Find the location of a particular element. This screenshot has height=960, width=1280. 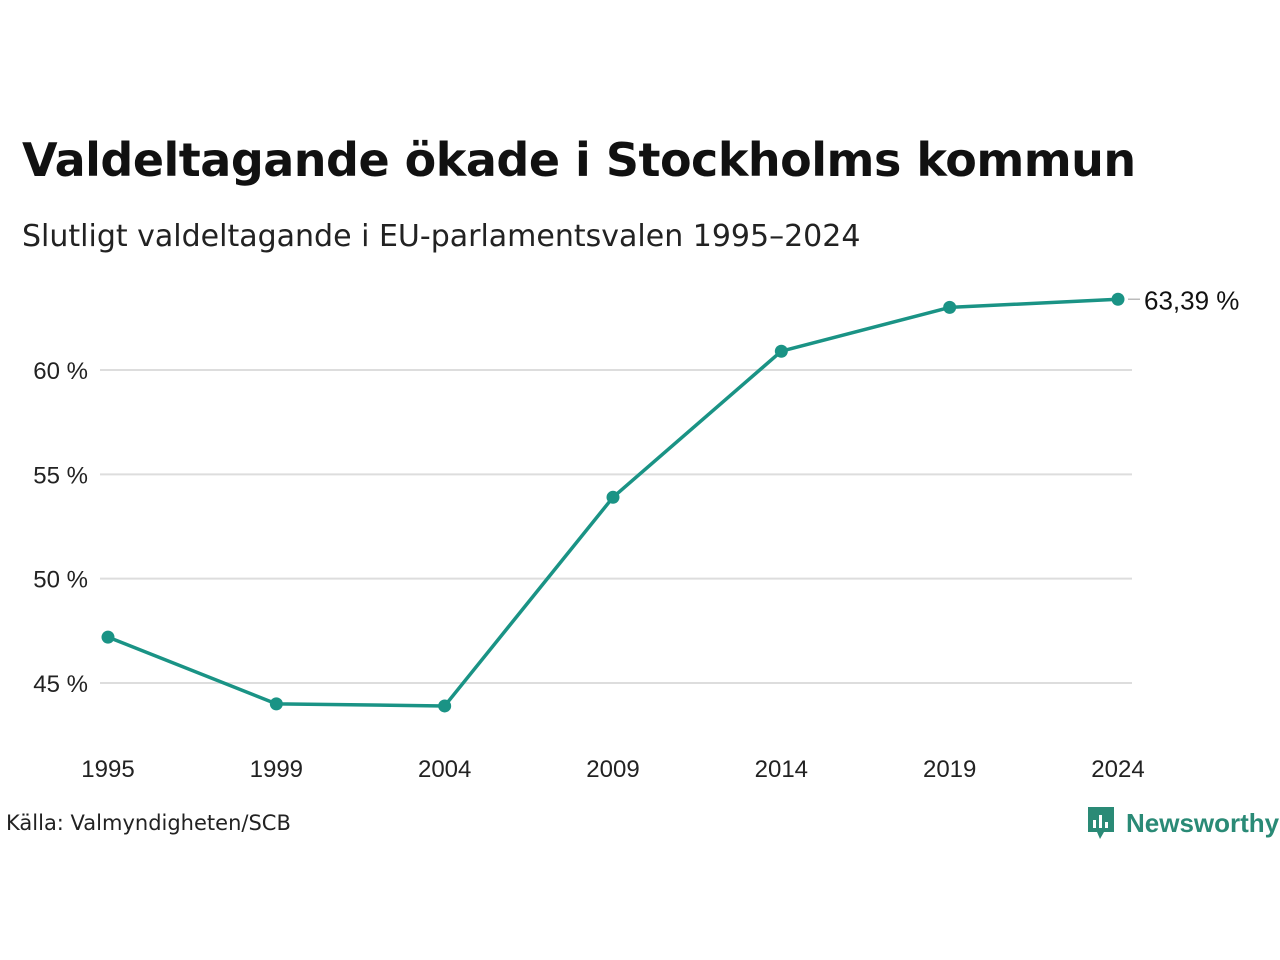

x-tick-label: 1995 is located at coordinates (107, 769).